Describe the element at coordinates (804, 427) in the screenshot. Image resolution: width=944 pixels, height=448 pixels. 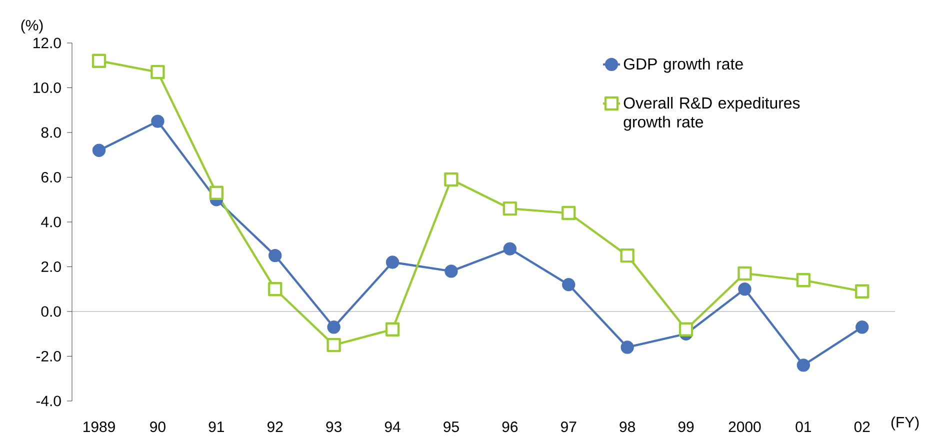
I see `x-tick-label: 01` at that location.